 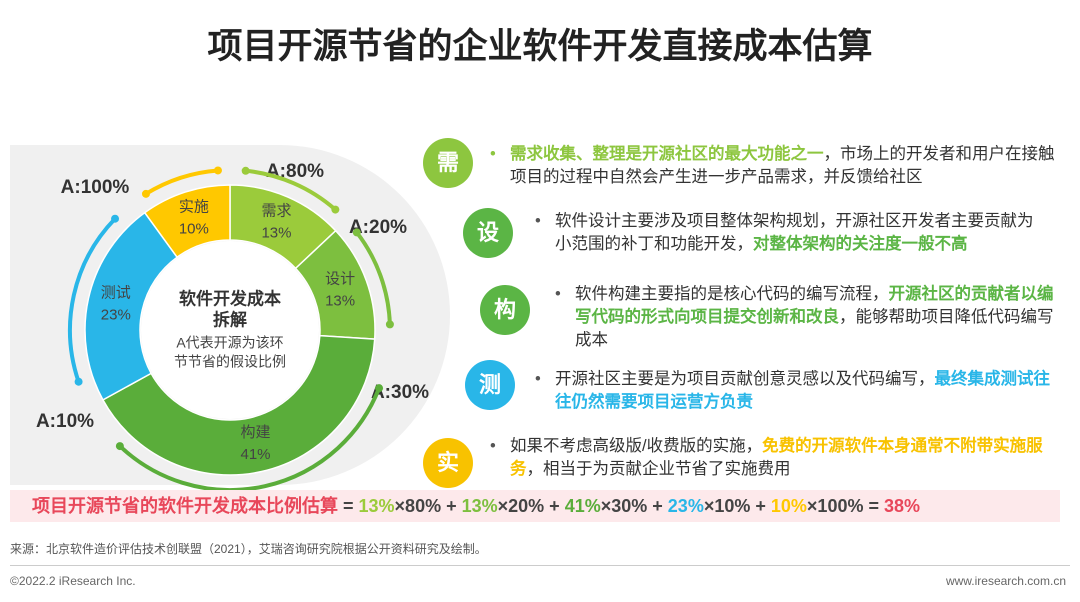 I want to click on center-note: A代表开源为该环, so click(x=229, y=343).